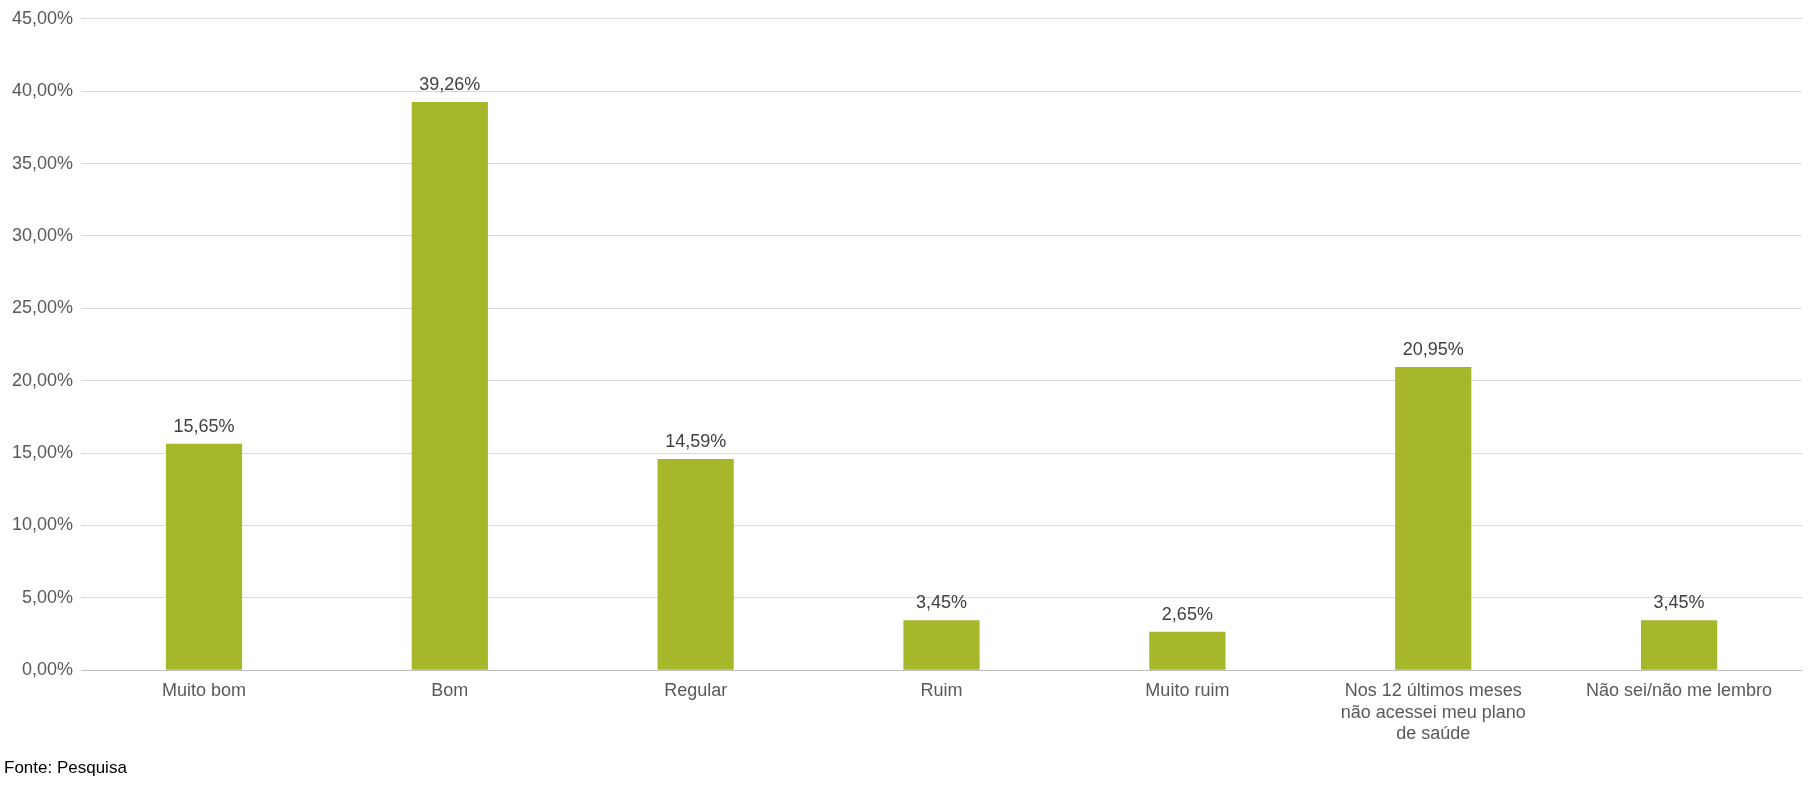 Image resolution: width=1816 pixels, height=787 pixels. I want to click on y-tick-label: 10,00%, so click(42, 524).